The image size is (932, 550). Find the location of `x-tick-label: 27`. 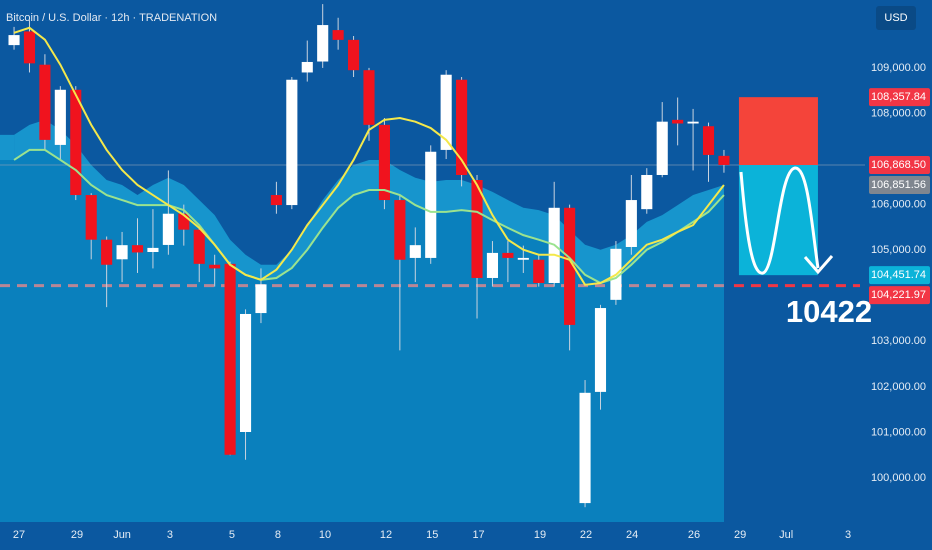

x-tick-label: 27 is located at coordinates (19, 535).